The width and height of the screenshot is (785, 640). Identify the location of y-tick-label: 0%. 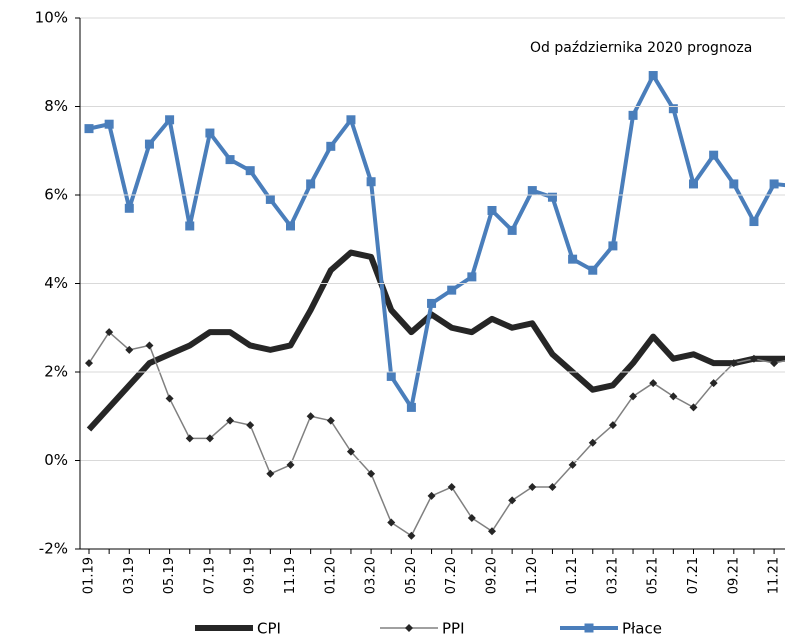
(56, 460).